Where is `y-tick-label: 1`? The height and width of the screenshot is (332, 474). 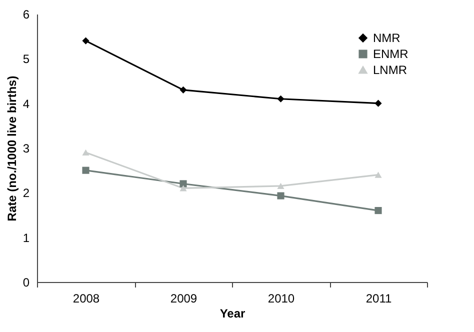 y-tick-label: 1 is located at coordinates (26, 237).